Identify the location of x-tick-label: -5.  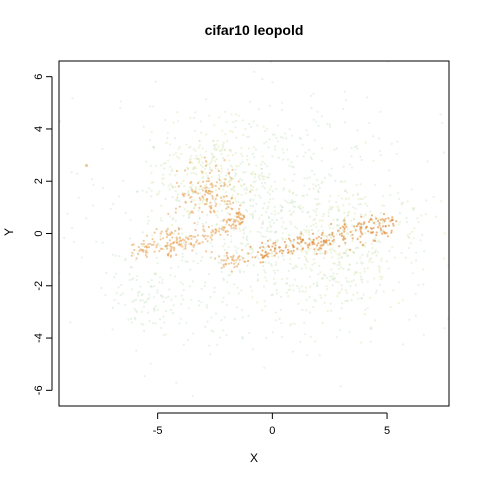
(158, 431).